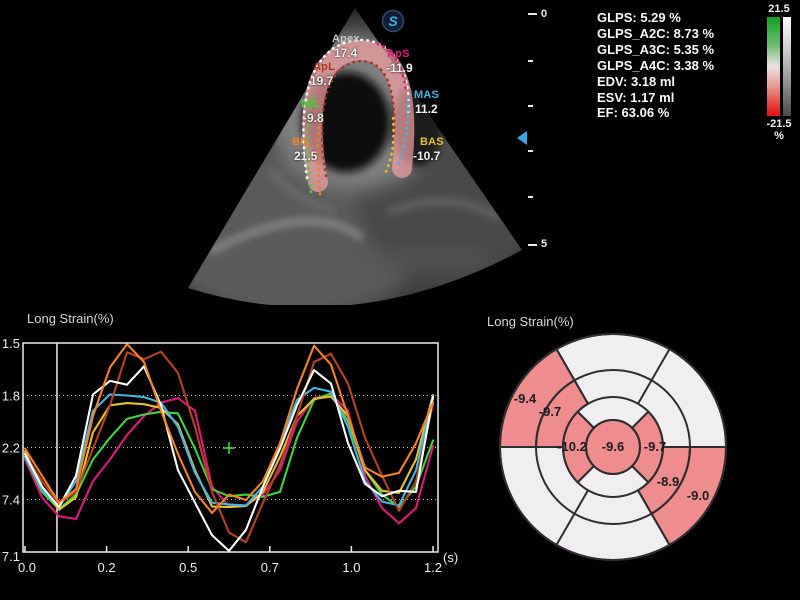  I want to click on segment-label-bas: BAS, so click(432, 142).